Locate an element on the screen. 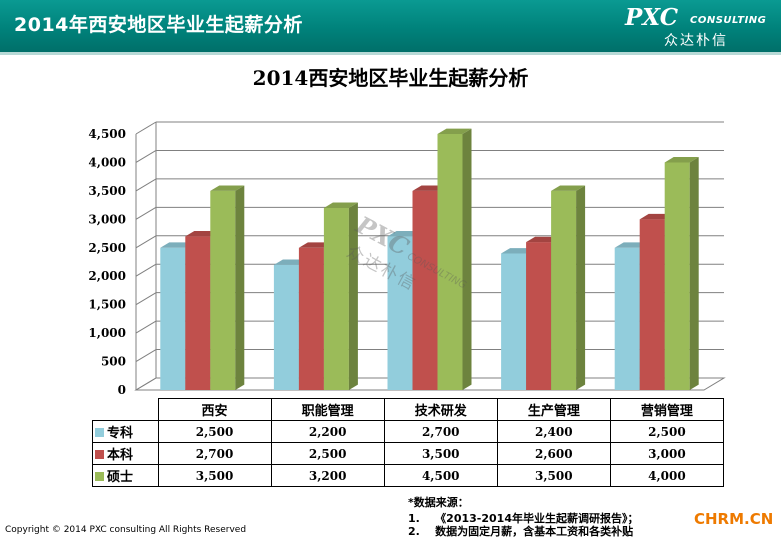 This screenshot has height=539, width=781. category-label: 营销管理 is located at coordinates (667, 409).